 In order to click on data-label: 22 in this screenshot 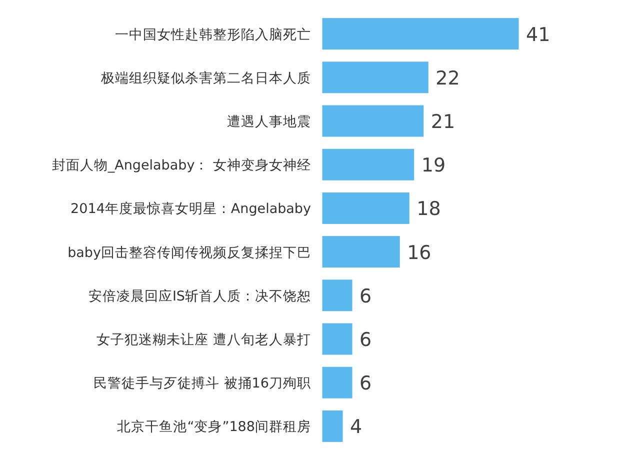, I will do `click(448, 78)`.